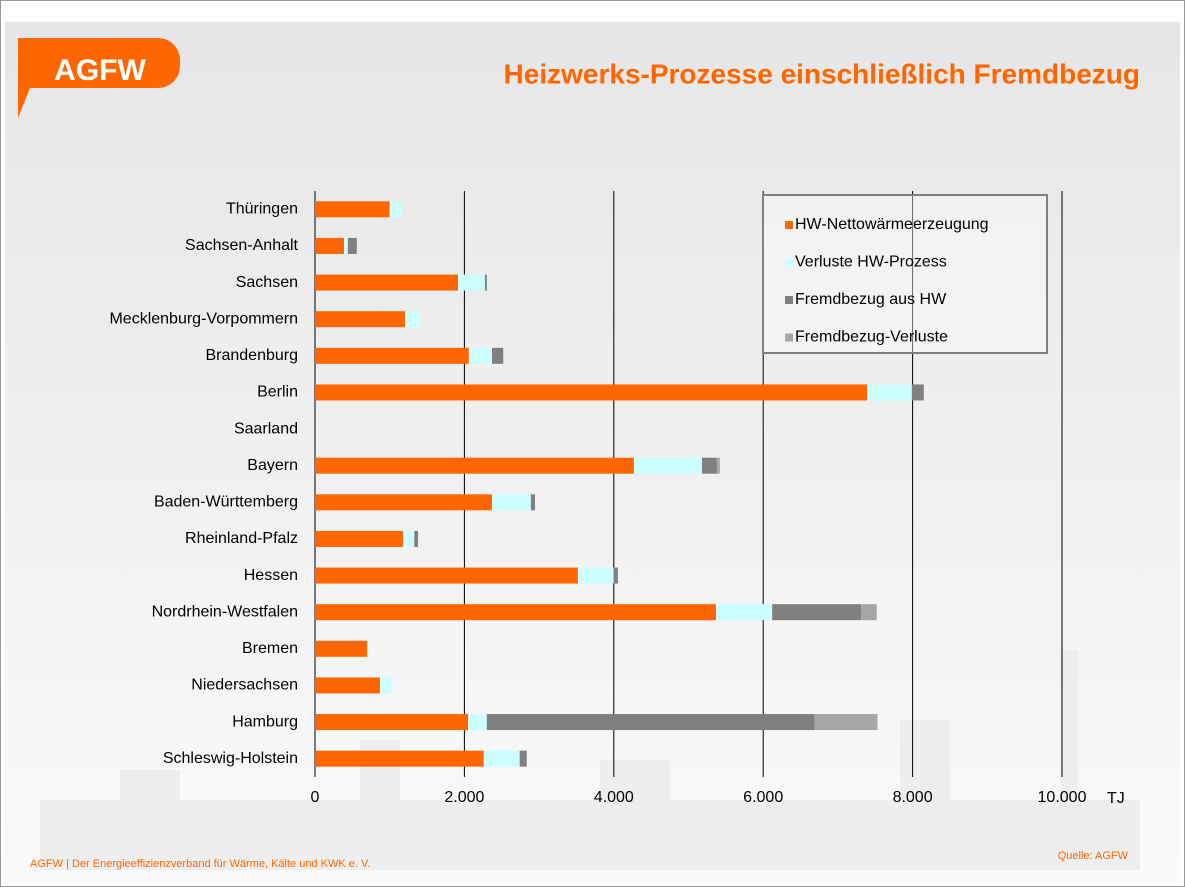 This screenshot has height=887, width=1185. Describe the element at coordinates (464, 797) in the screenshot. I see `x-tick-label: 2.000` at that location.